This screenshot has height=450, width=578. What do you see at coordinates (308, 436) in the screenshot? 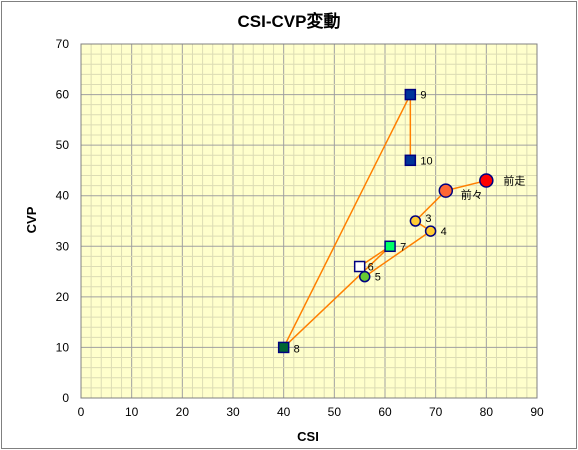
I see `x-axis-title: CSI` at bounding box center [308, 436].